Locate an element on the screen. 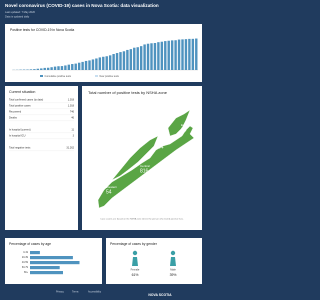 This screenshot has width=320, height=300. card-title: Percentage of cases by age is located at coordinates (30, 244).